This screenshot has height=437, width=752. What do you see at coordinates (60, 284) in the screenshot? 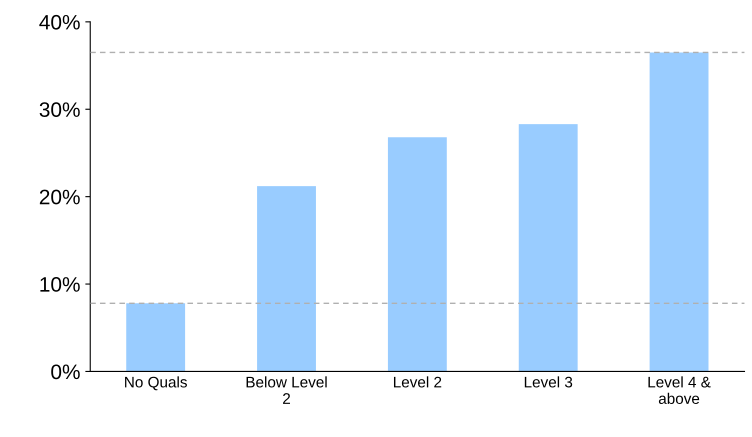
I see `y-tick-label: 10%` at bounding box center [60, 284].